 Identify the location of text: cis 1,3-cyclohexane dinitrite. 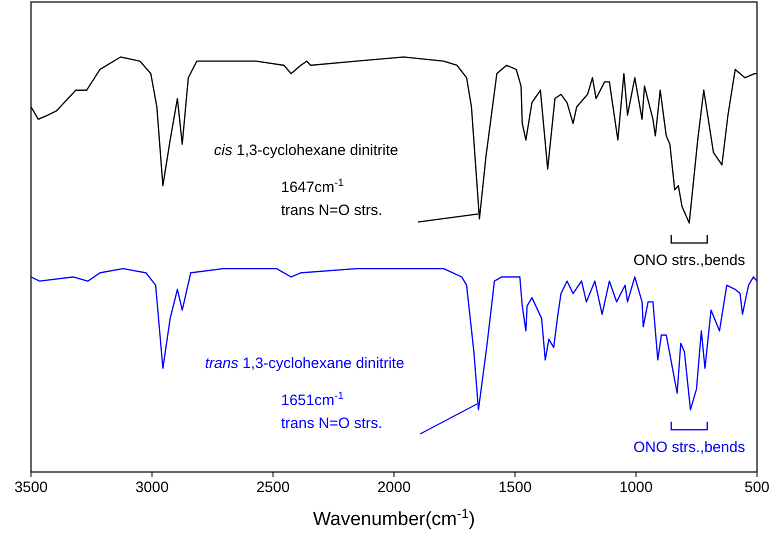
(306, 150).